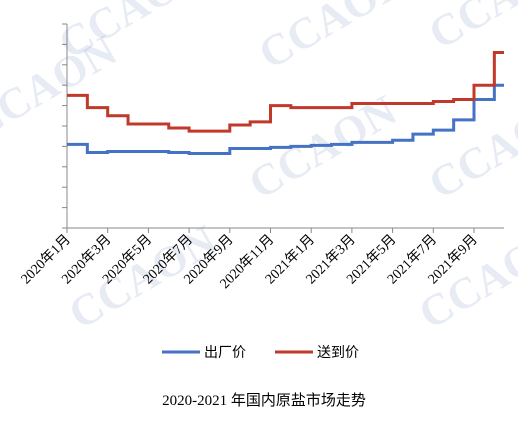  What do you see at coordinates (285, 119) in the screenshot?
I see `series-line` at bounding box center [285, 119].